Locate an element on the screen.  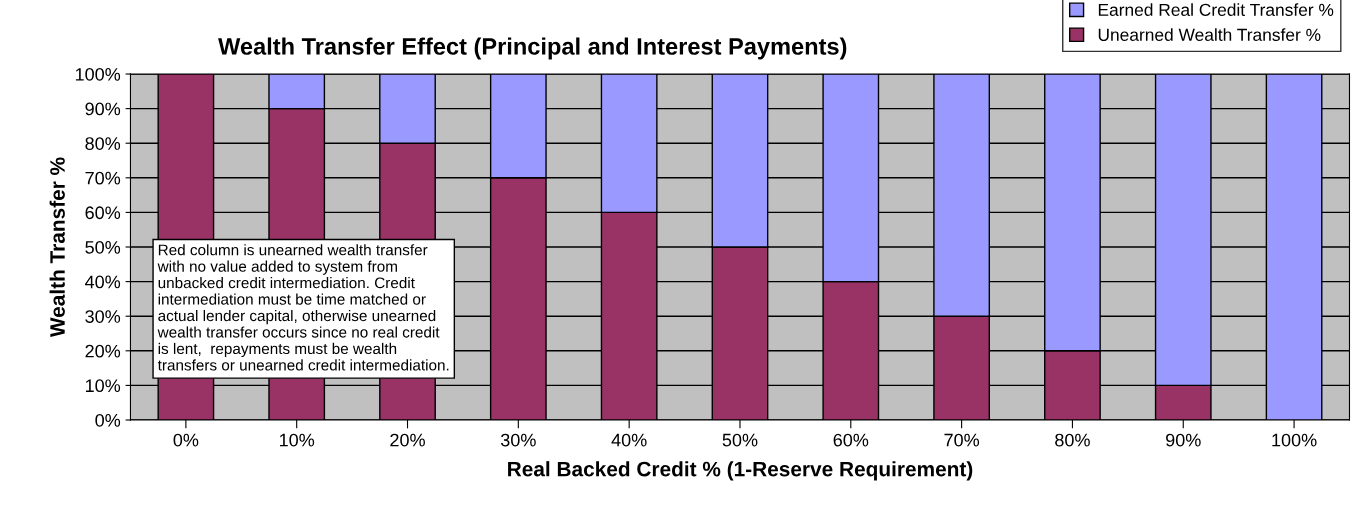
x-tick-label: 60% is located at coordinates (851, 440).